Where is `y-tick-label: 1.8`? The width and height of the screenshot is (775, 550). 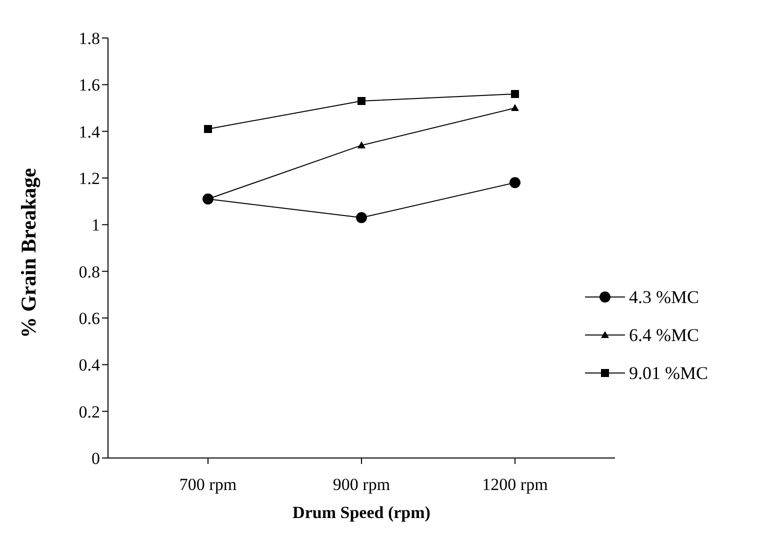
y-tick-label: 1.8 is located at coordinates (89, 38).